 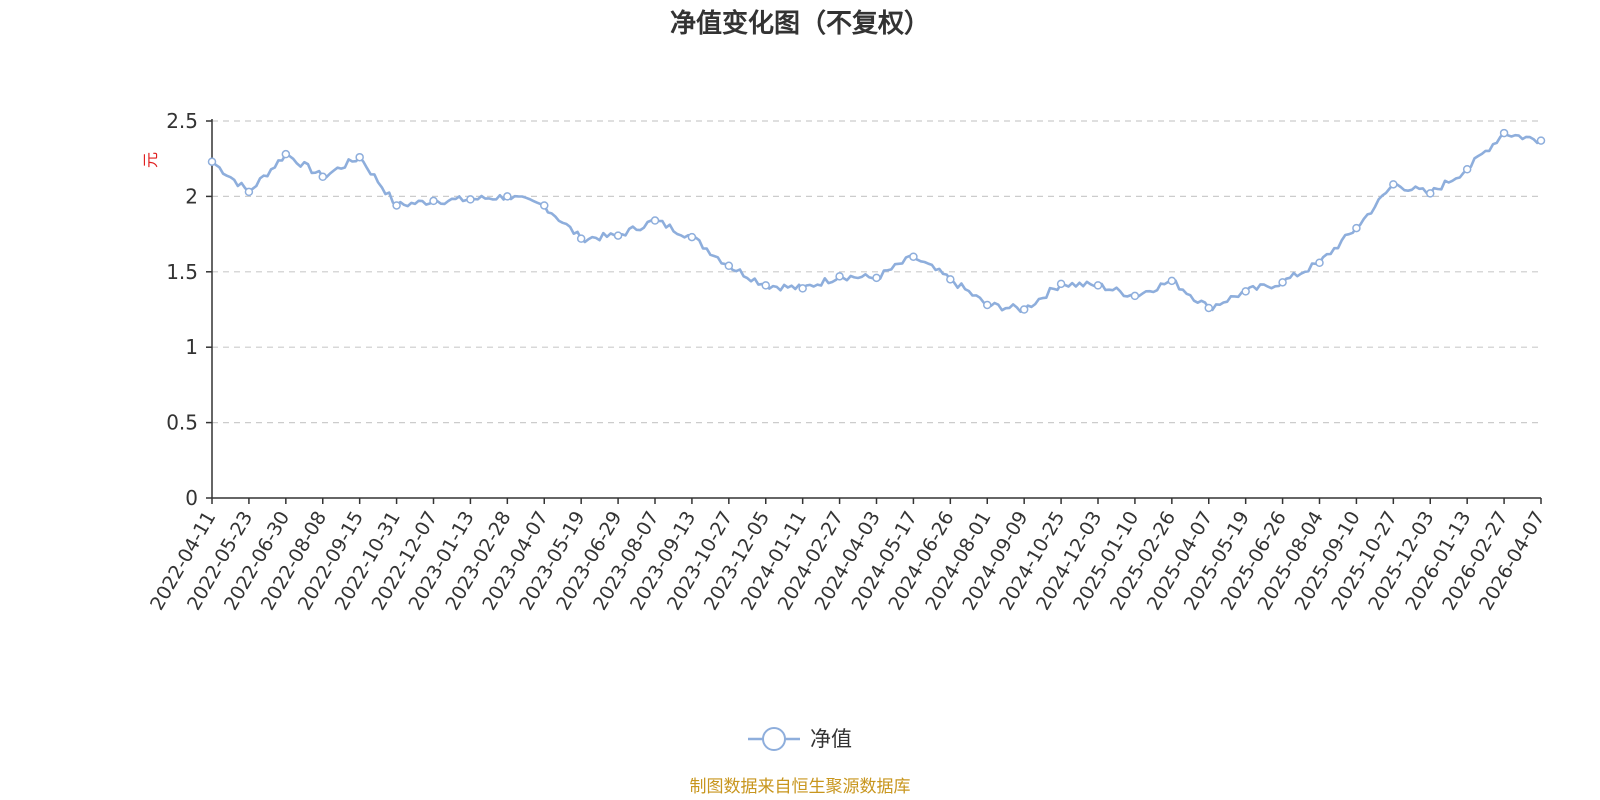 What do you see at coordinates (182, 121) in the screenshot?
I see `y-tick-label: 2.5` at bounding box center [182, 121].